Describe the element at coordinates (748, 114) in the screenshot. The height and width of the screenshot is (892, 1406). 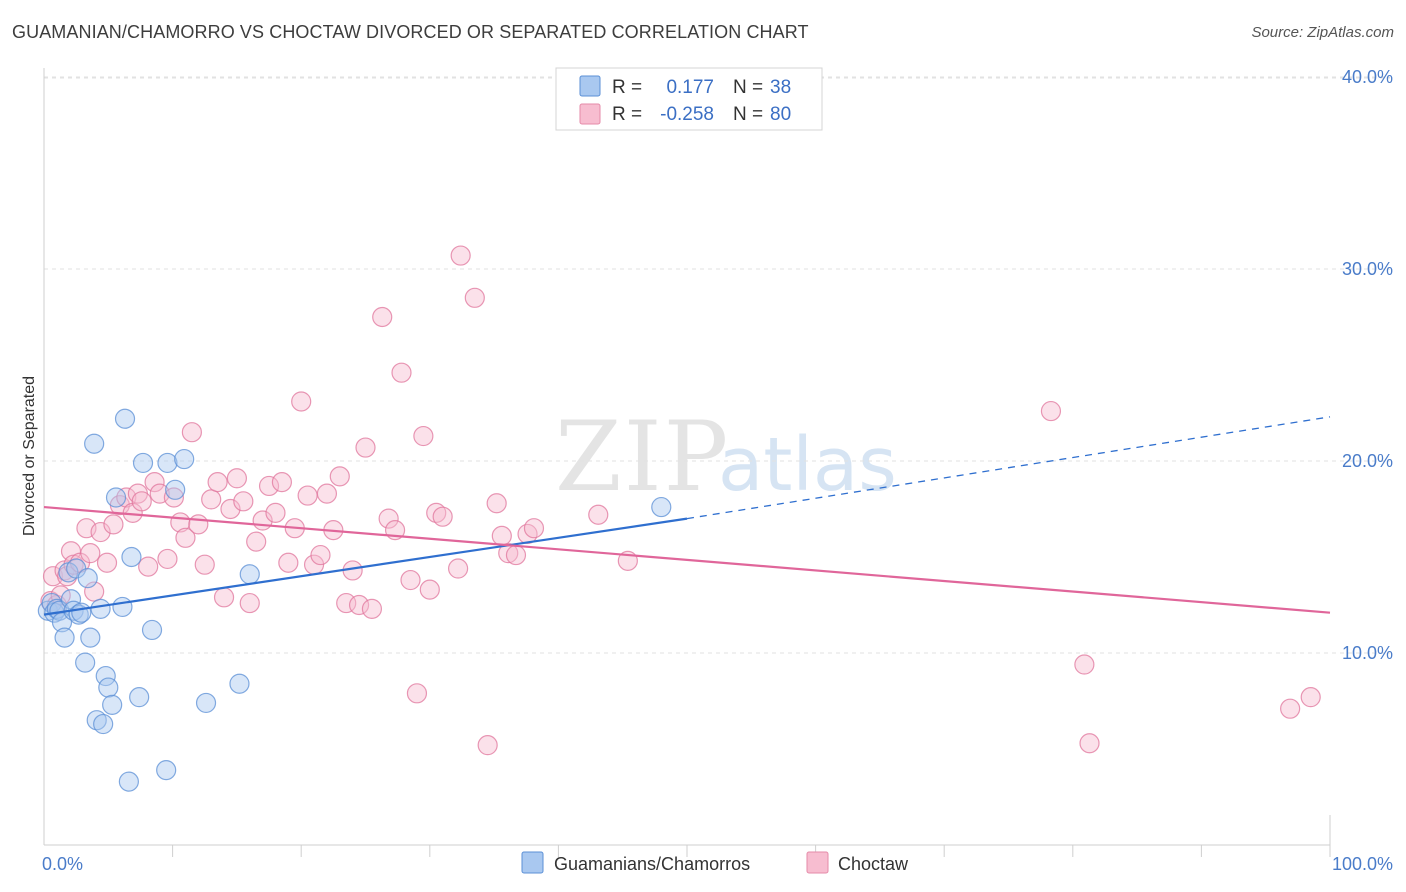
I see `legend-n-label-2: N =` at that location.